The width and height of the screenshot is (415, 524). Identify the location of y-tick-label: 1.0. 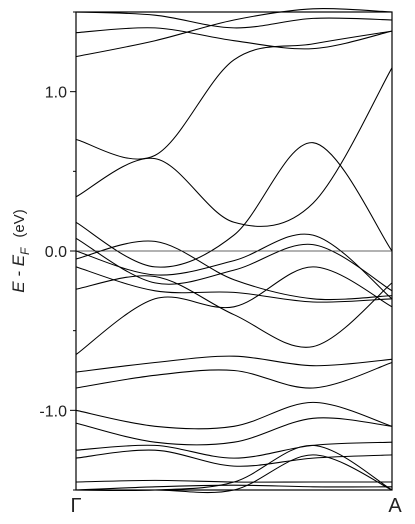
(56, 93).